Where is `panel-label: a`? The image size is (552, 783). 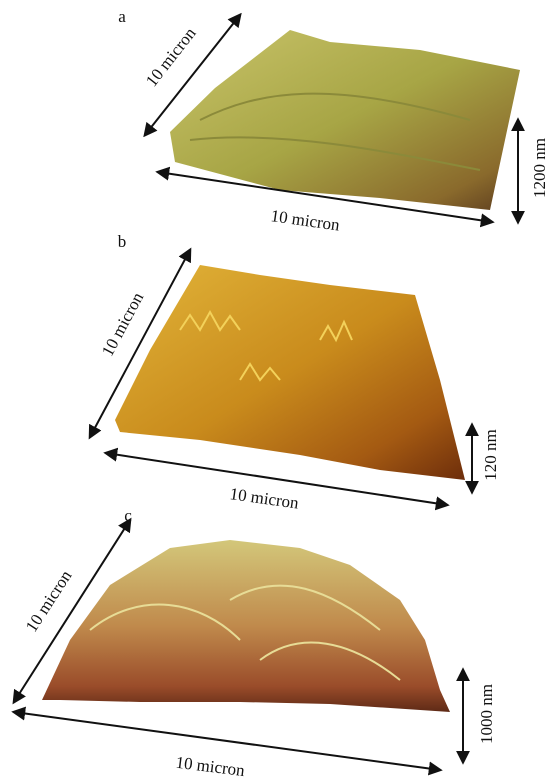 panel-label: a is located at coordinates (122, 16).